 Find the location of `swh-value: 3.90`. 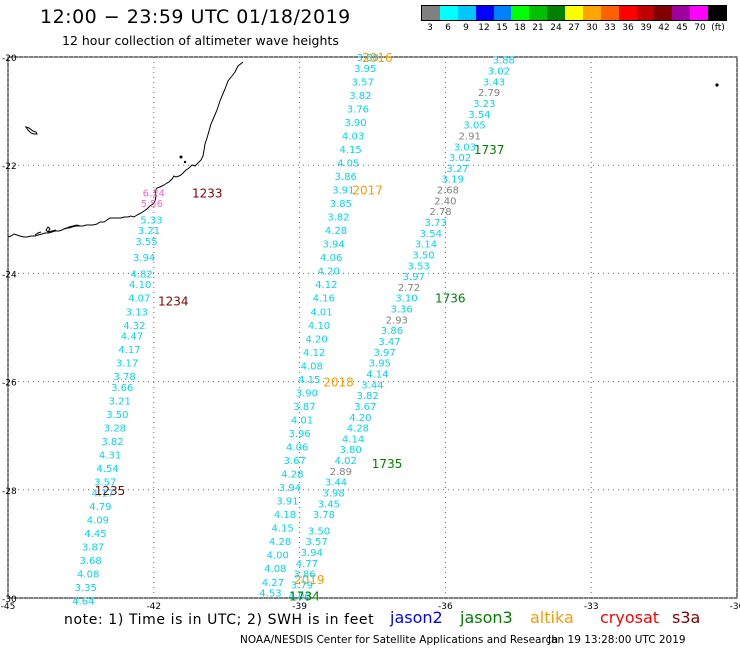

swh-value: 3.90 is located at coordinates (307, 393).